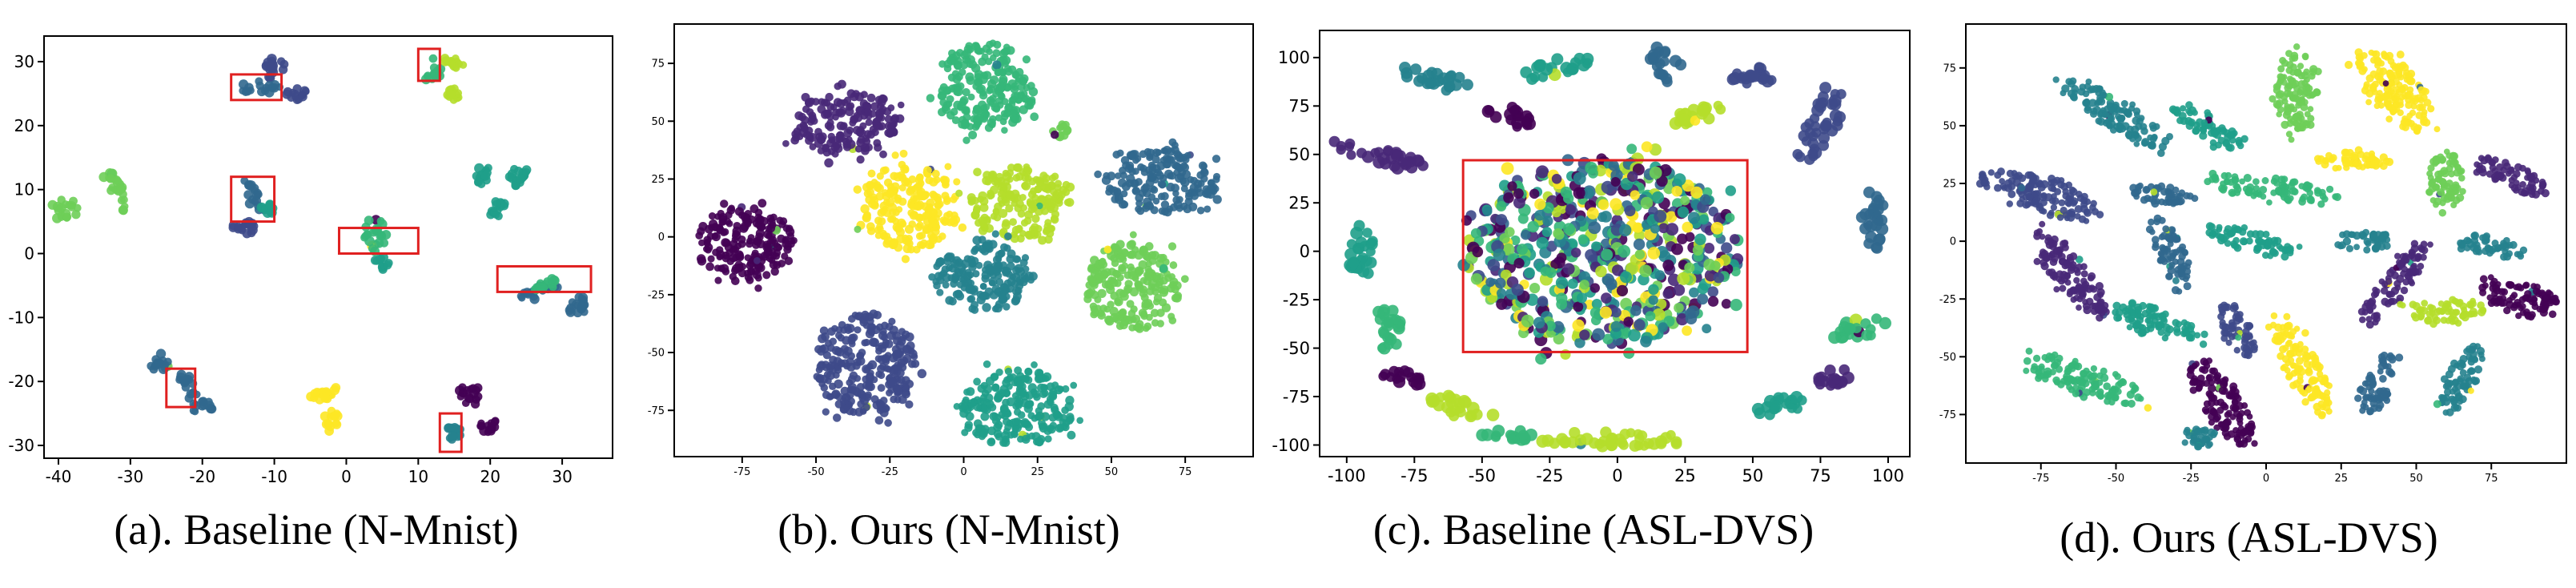 This screenshot has width=2576, height=588. What do you see at coordinates (656, 411) in the screenshot?
I see `y-tick-label: -75` at bounding box center [656, 411].